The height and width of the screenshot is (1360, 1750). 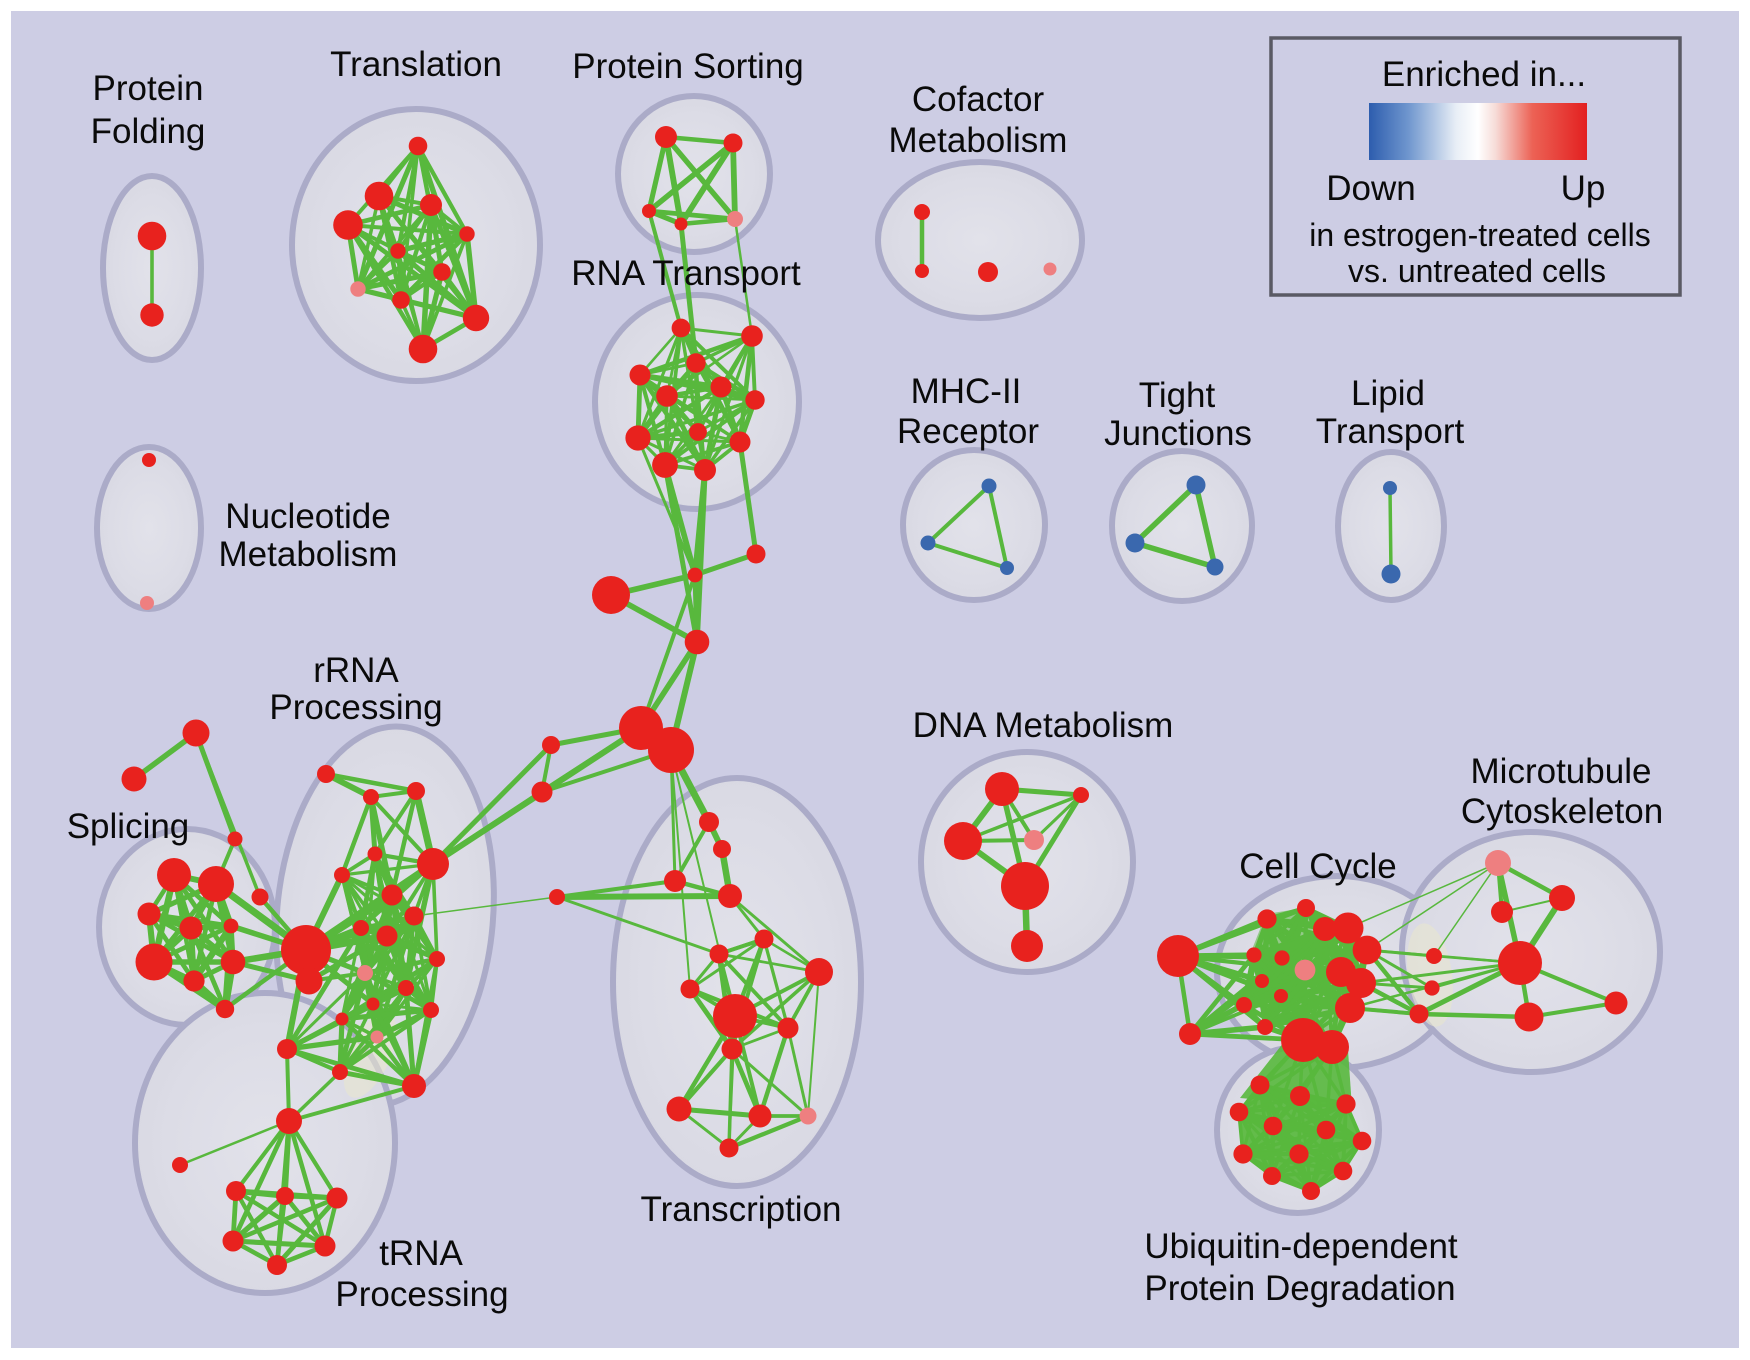 I want to click on svg-text: Protein Sorting, so click(x=688, y=66).